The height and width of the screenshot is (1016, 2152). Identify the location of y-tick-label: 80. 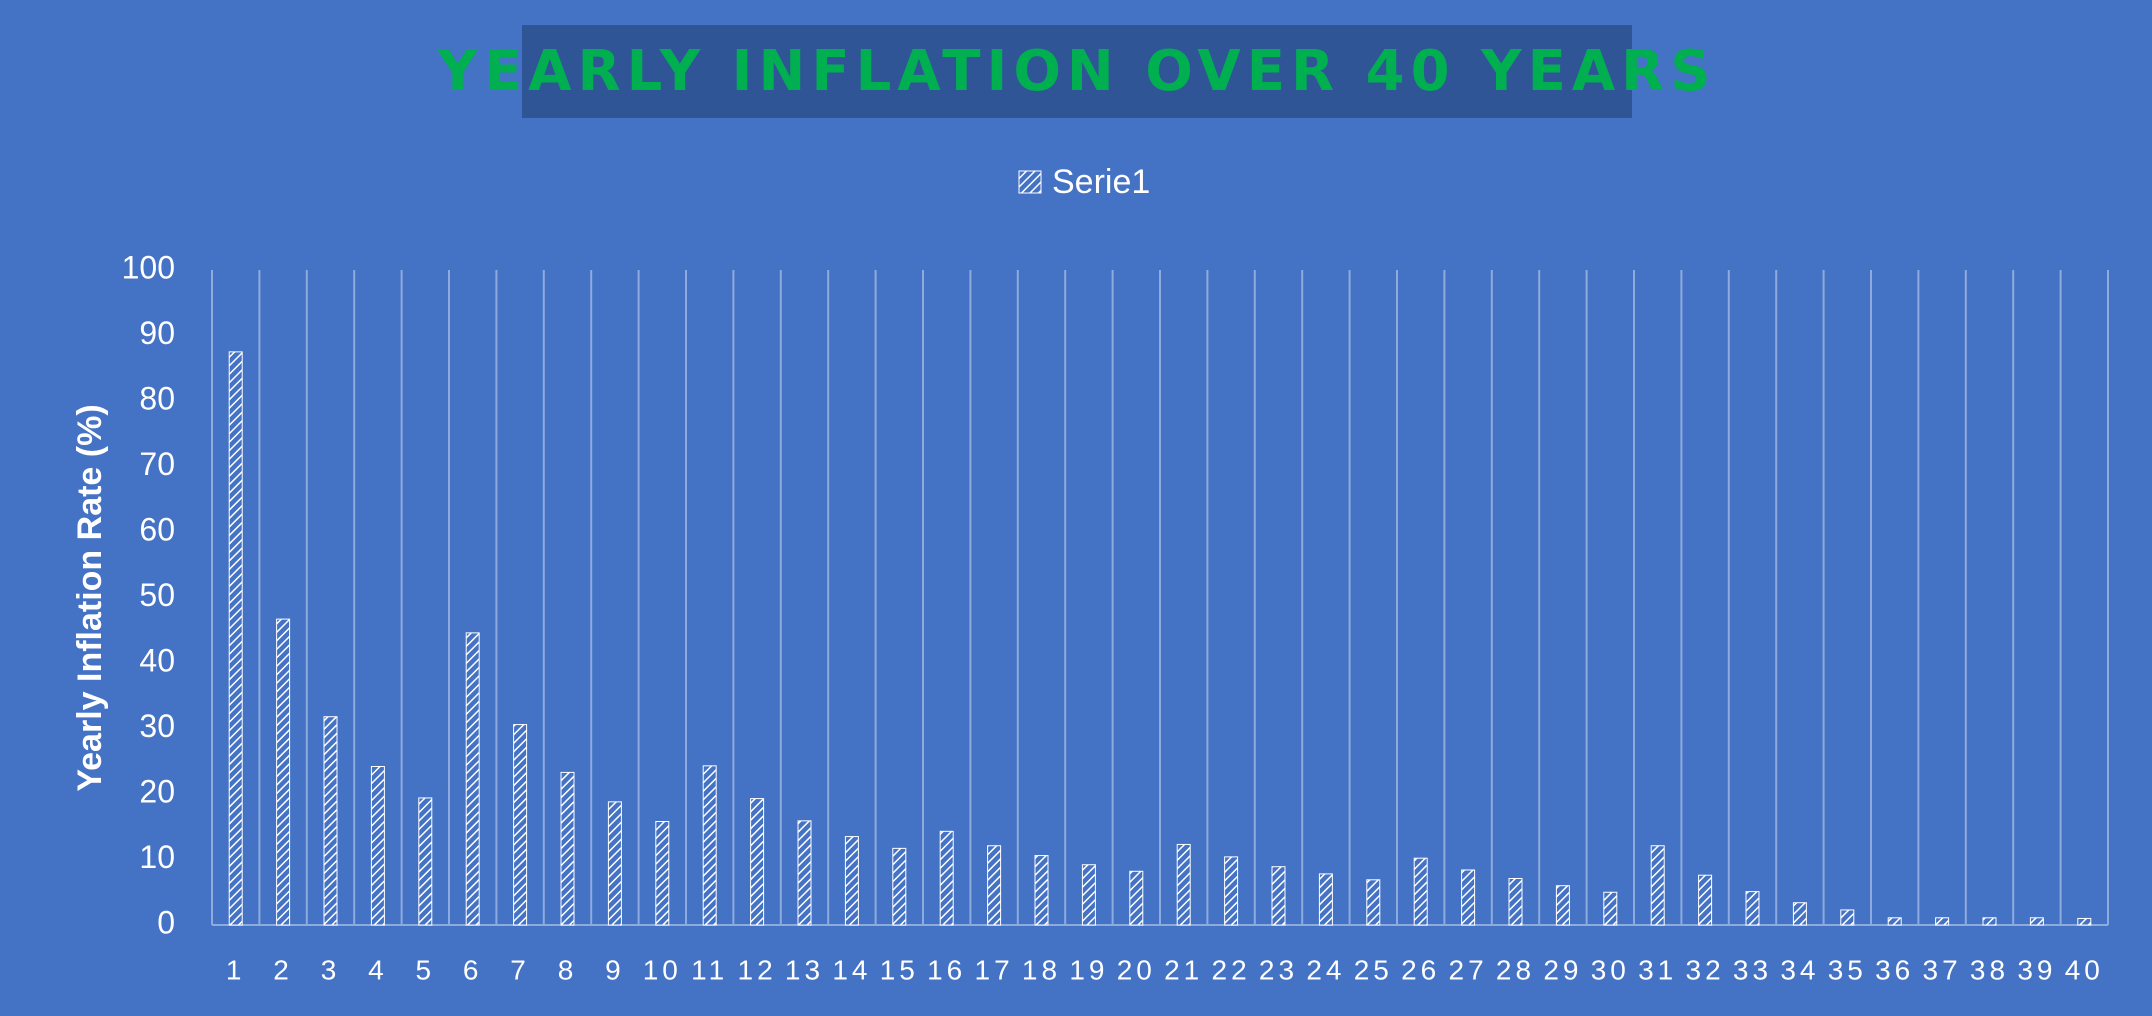
(157, 398).